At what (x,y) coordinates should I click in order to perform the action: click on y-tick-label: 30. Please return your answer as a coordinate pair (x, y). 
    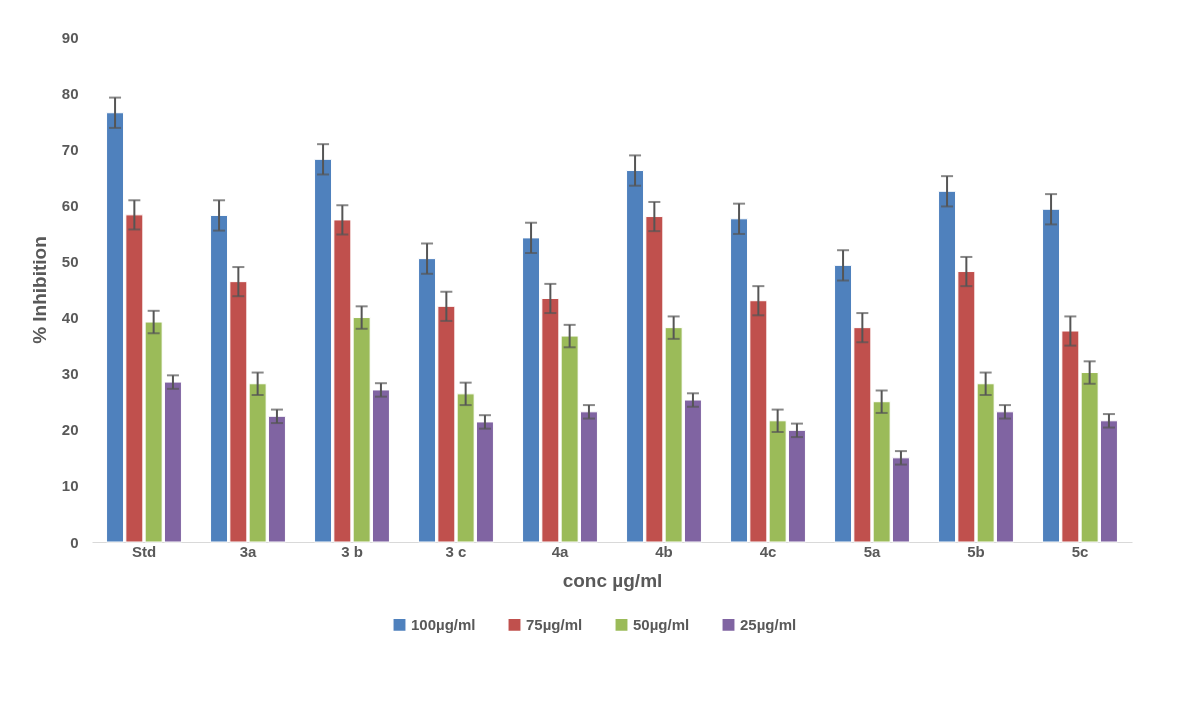
    Looking at the image, I should click on (70, 374).